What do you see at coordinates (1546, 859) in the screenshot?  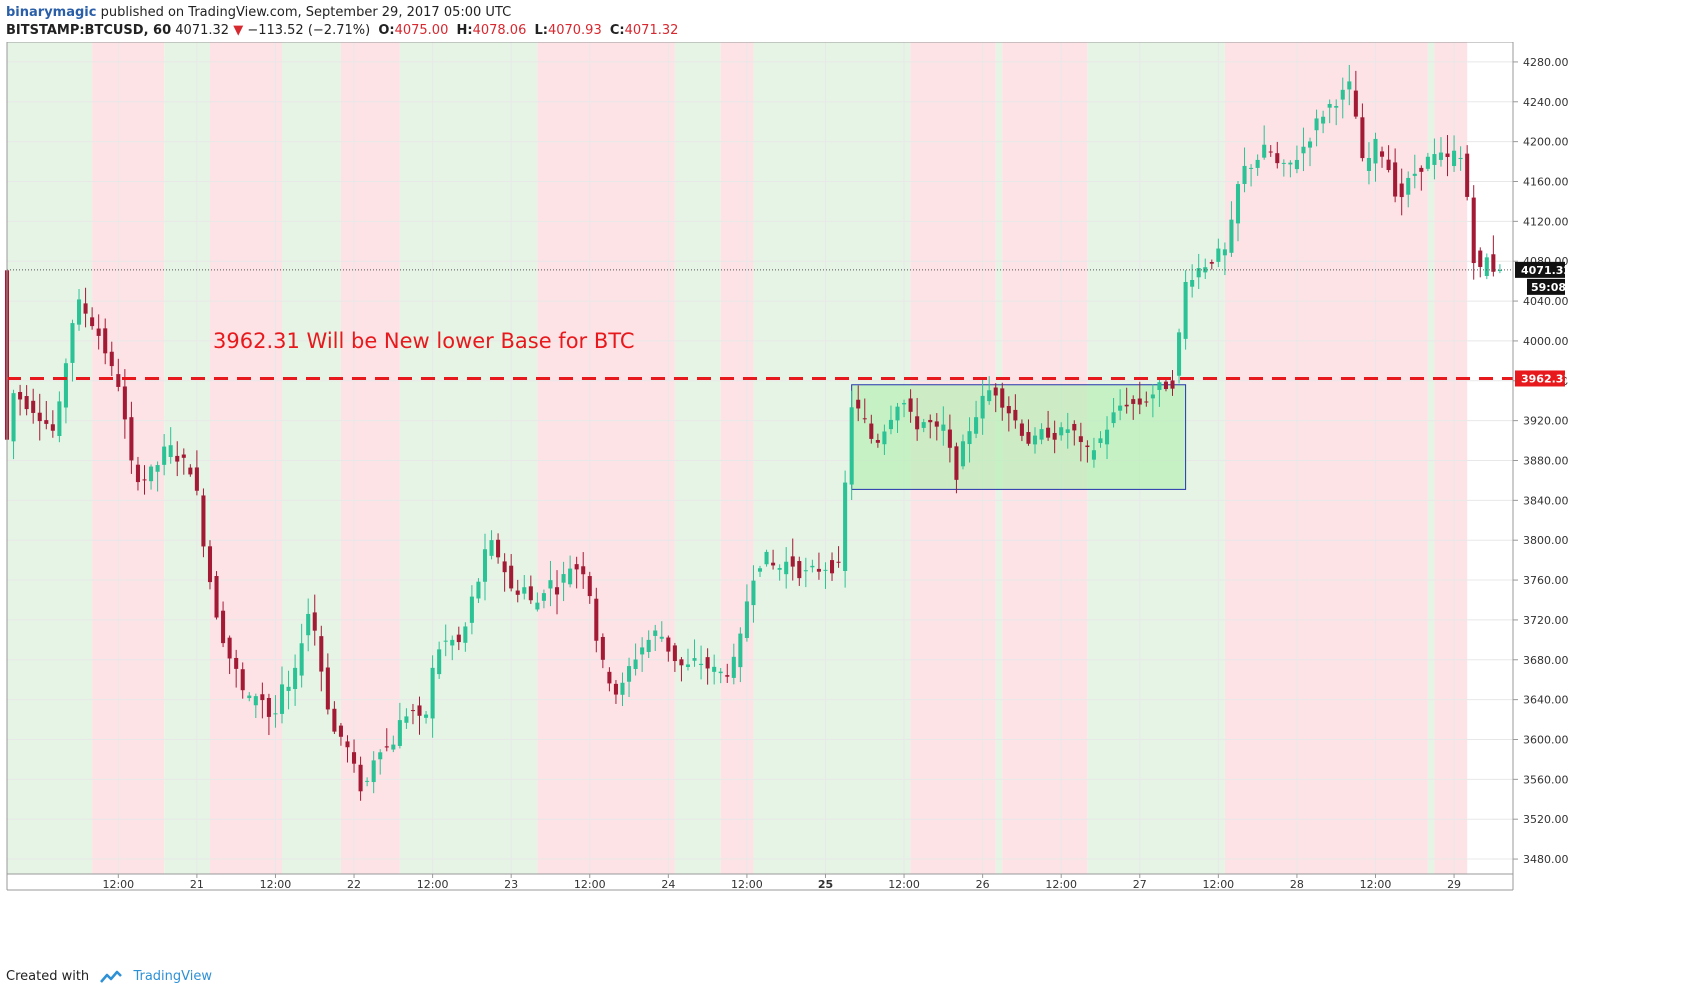 I see `y-tick-label: 3480.00` at bounding box center [1546, 859].